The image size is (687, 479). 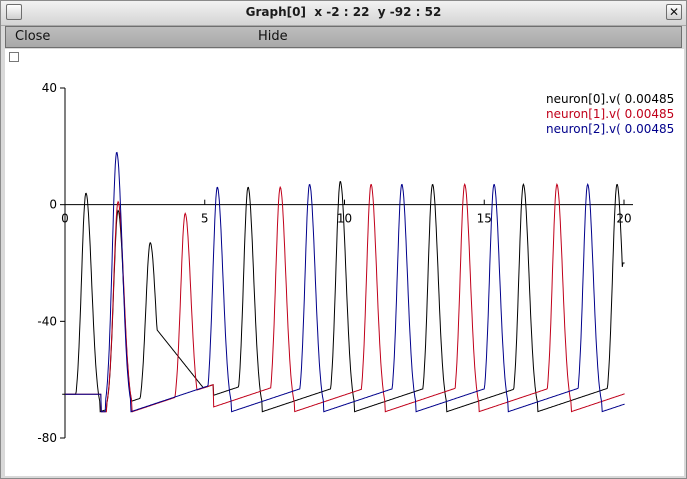 What do you see at coordinates (14, 57) in the screenshot?
I see `graph-menu-checkbox` at bounding box center [14, 57].